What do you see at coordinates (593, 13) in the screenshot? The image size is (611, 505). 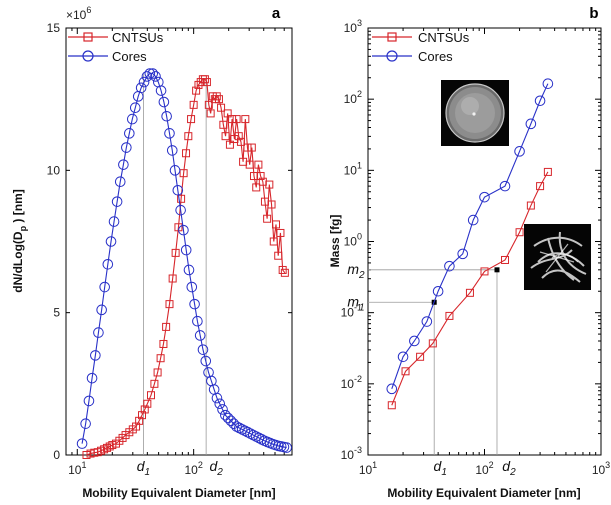 I see `panel-b-letter: b` at bounding box center [593, 13].